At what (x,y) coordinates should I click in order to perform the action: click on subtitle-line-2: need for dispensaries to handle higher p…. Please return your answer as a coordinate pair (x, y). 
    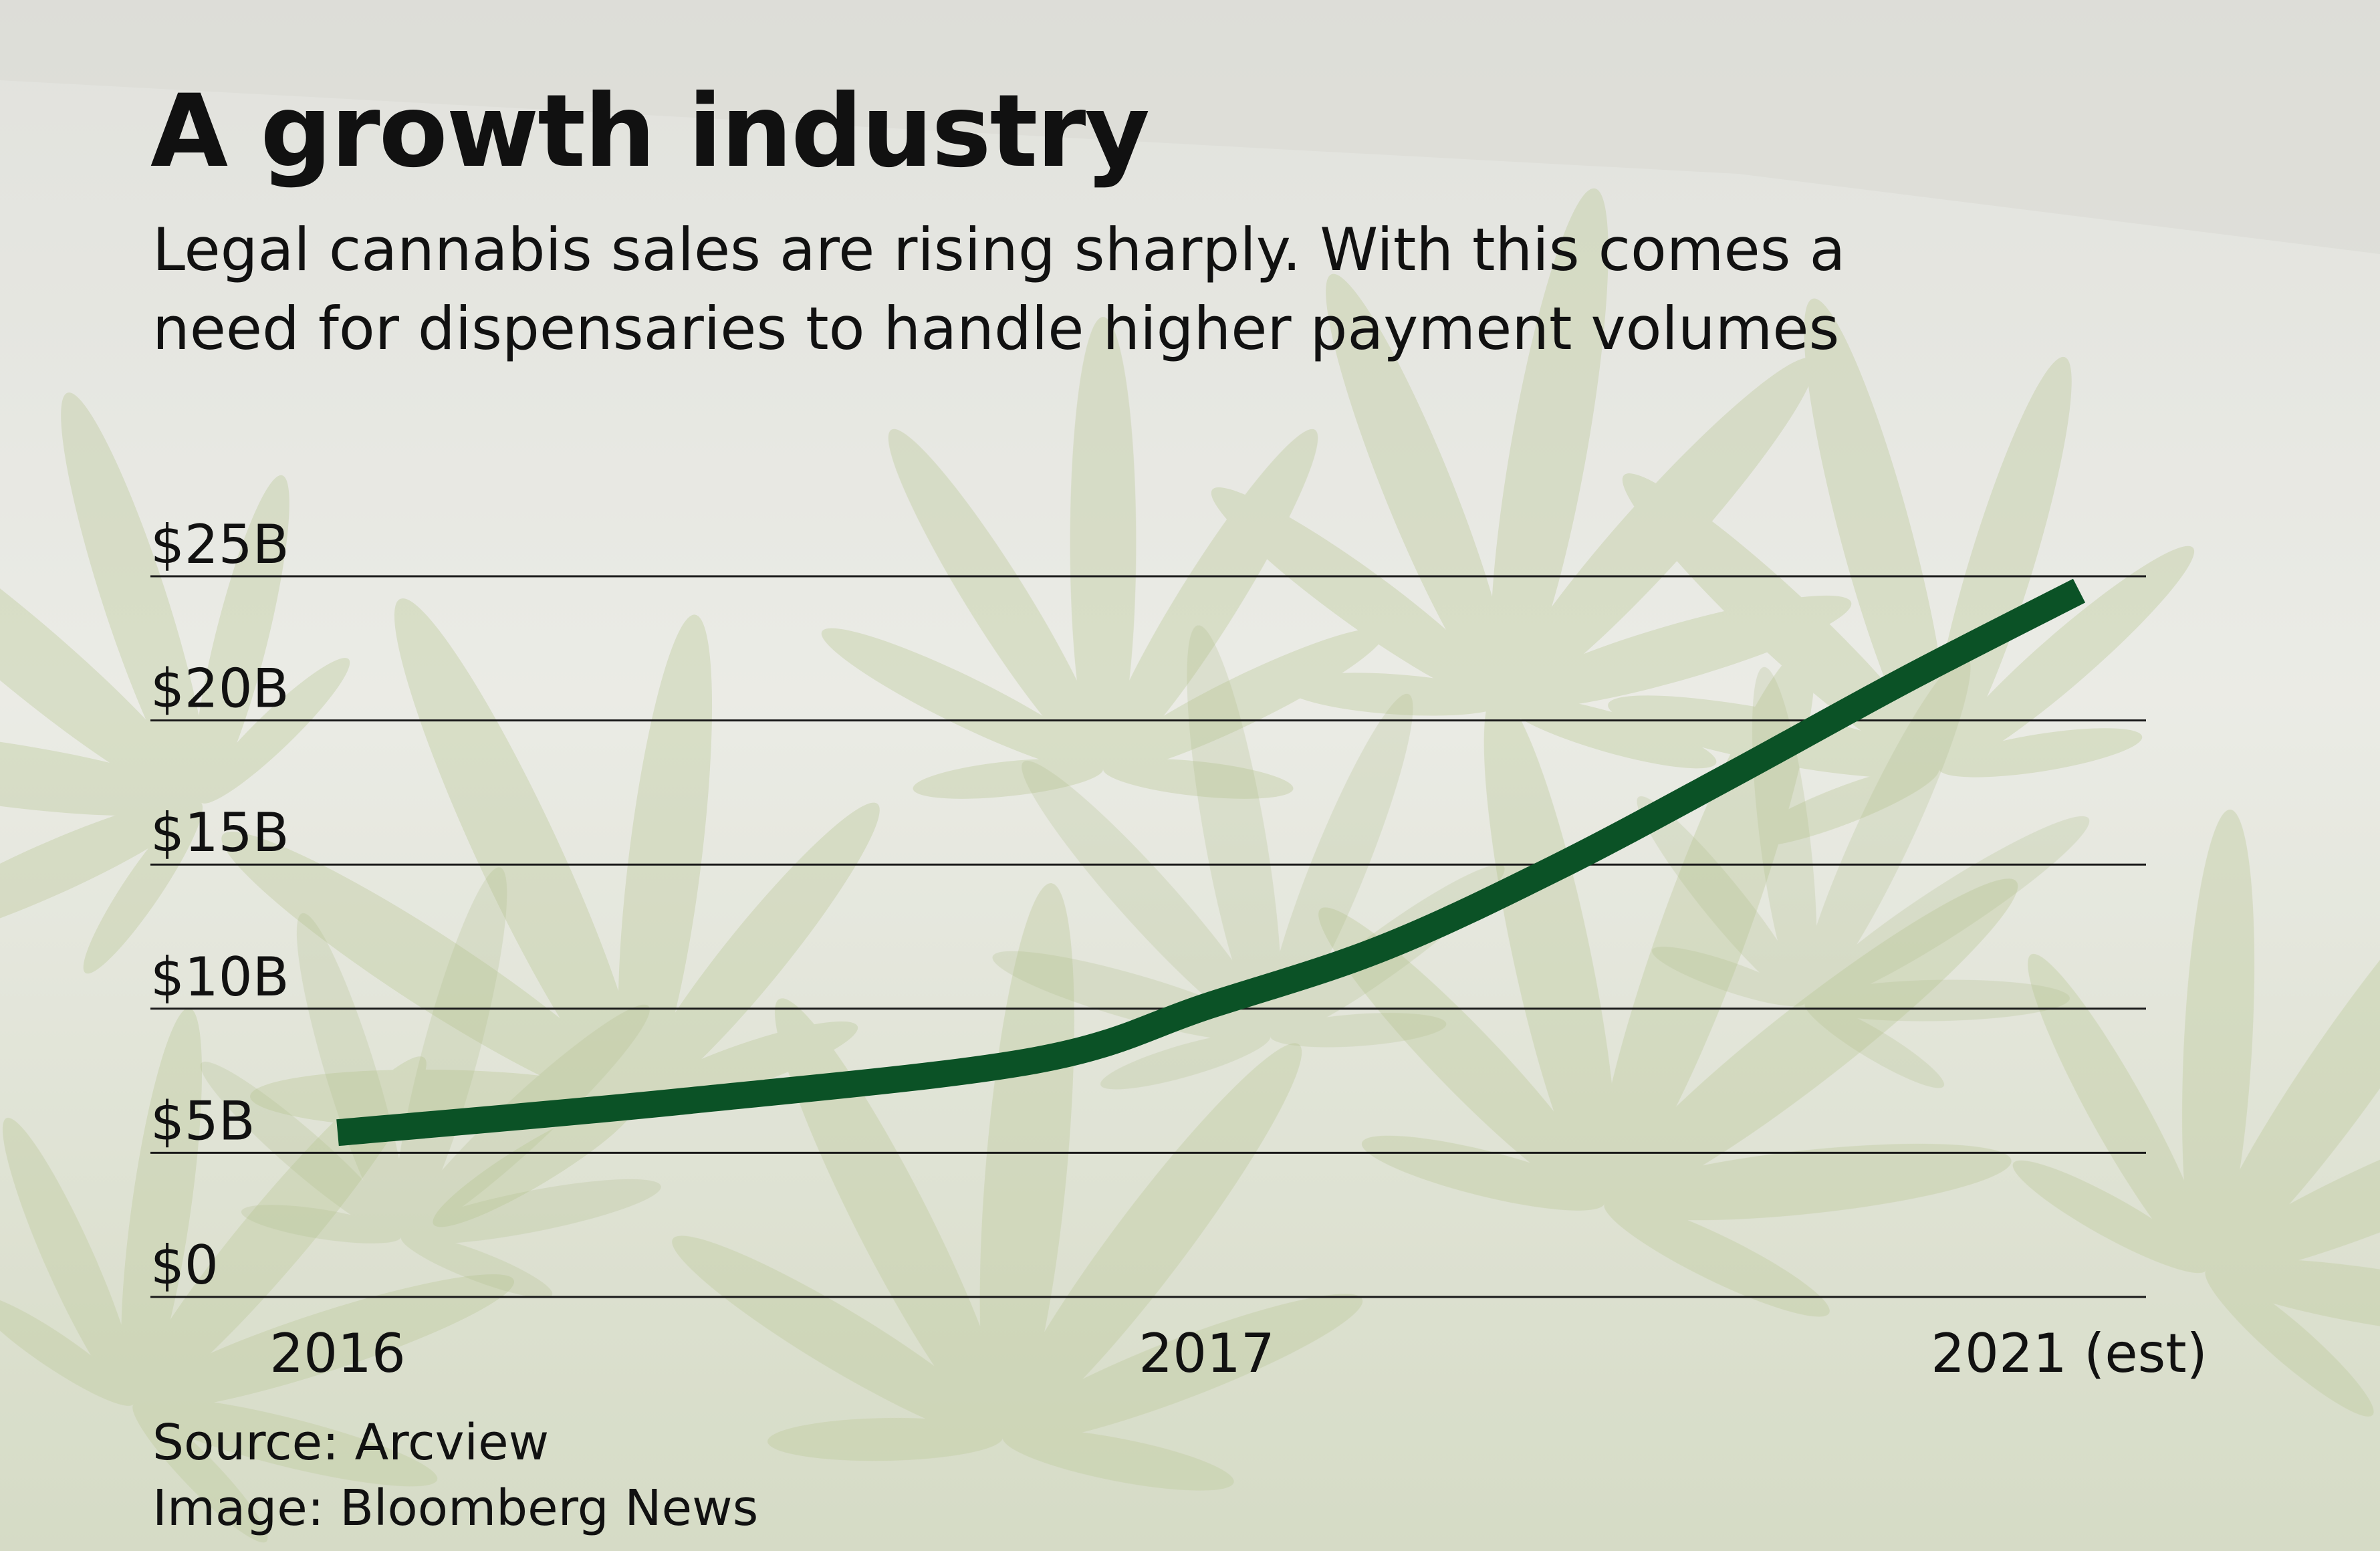
    Looking at the image, I should click on (996, 328).